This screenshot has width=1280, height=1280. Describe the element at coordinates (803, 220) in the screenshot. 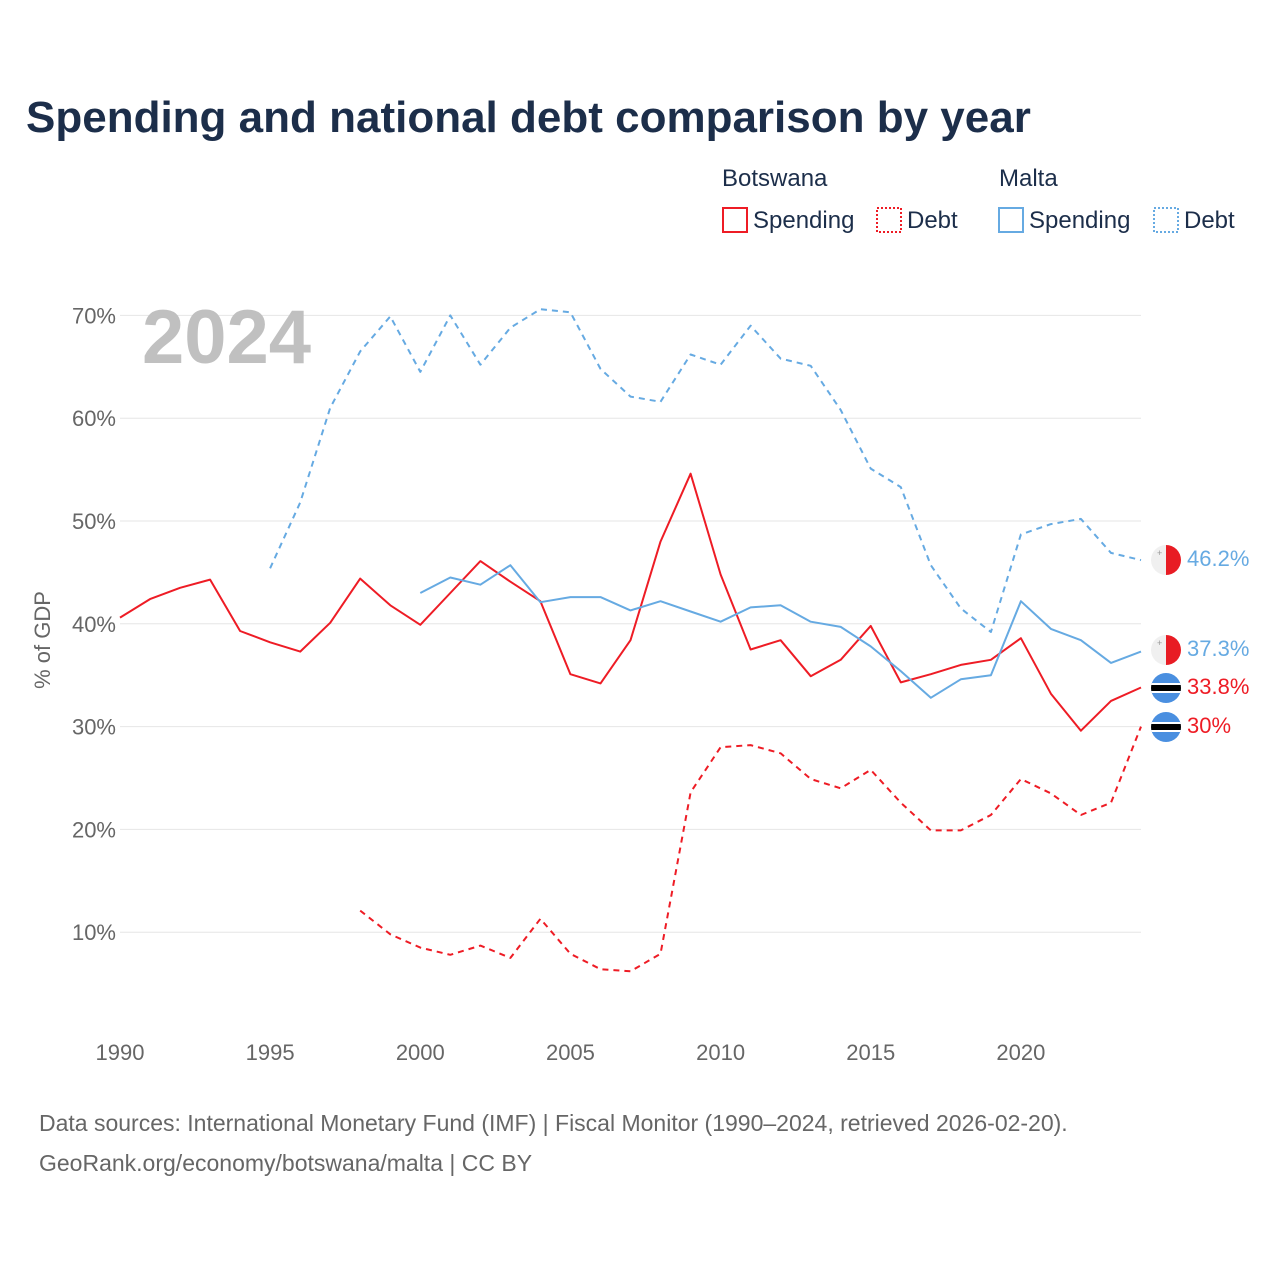

I see `legend-item-botswana-spending: Spending` at that location.